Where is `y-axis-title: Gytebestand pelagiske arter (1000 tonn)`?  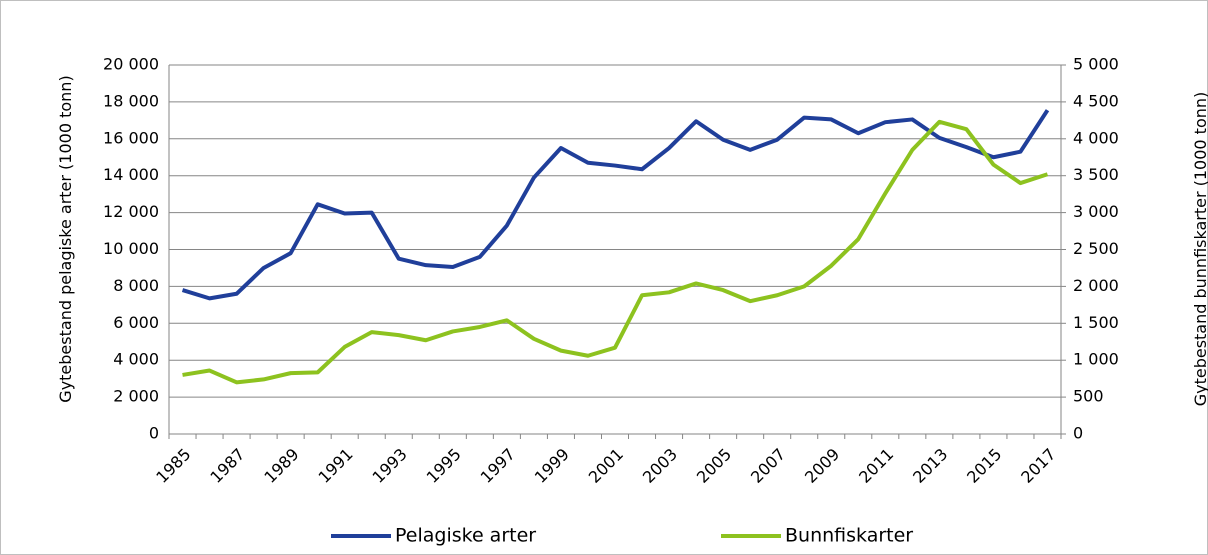
y-axis-title: Gytebestand pelagiske arter (1000 tonn) is located at coordinates (65, 239).